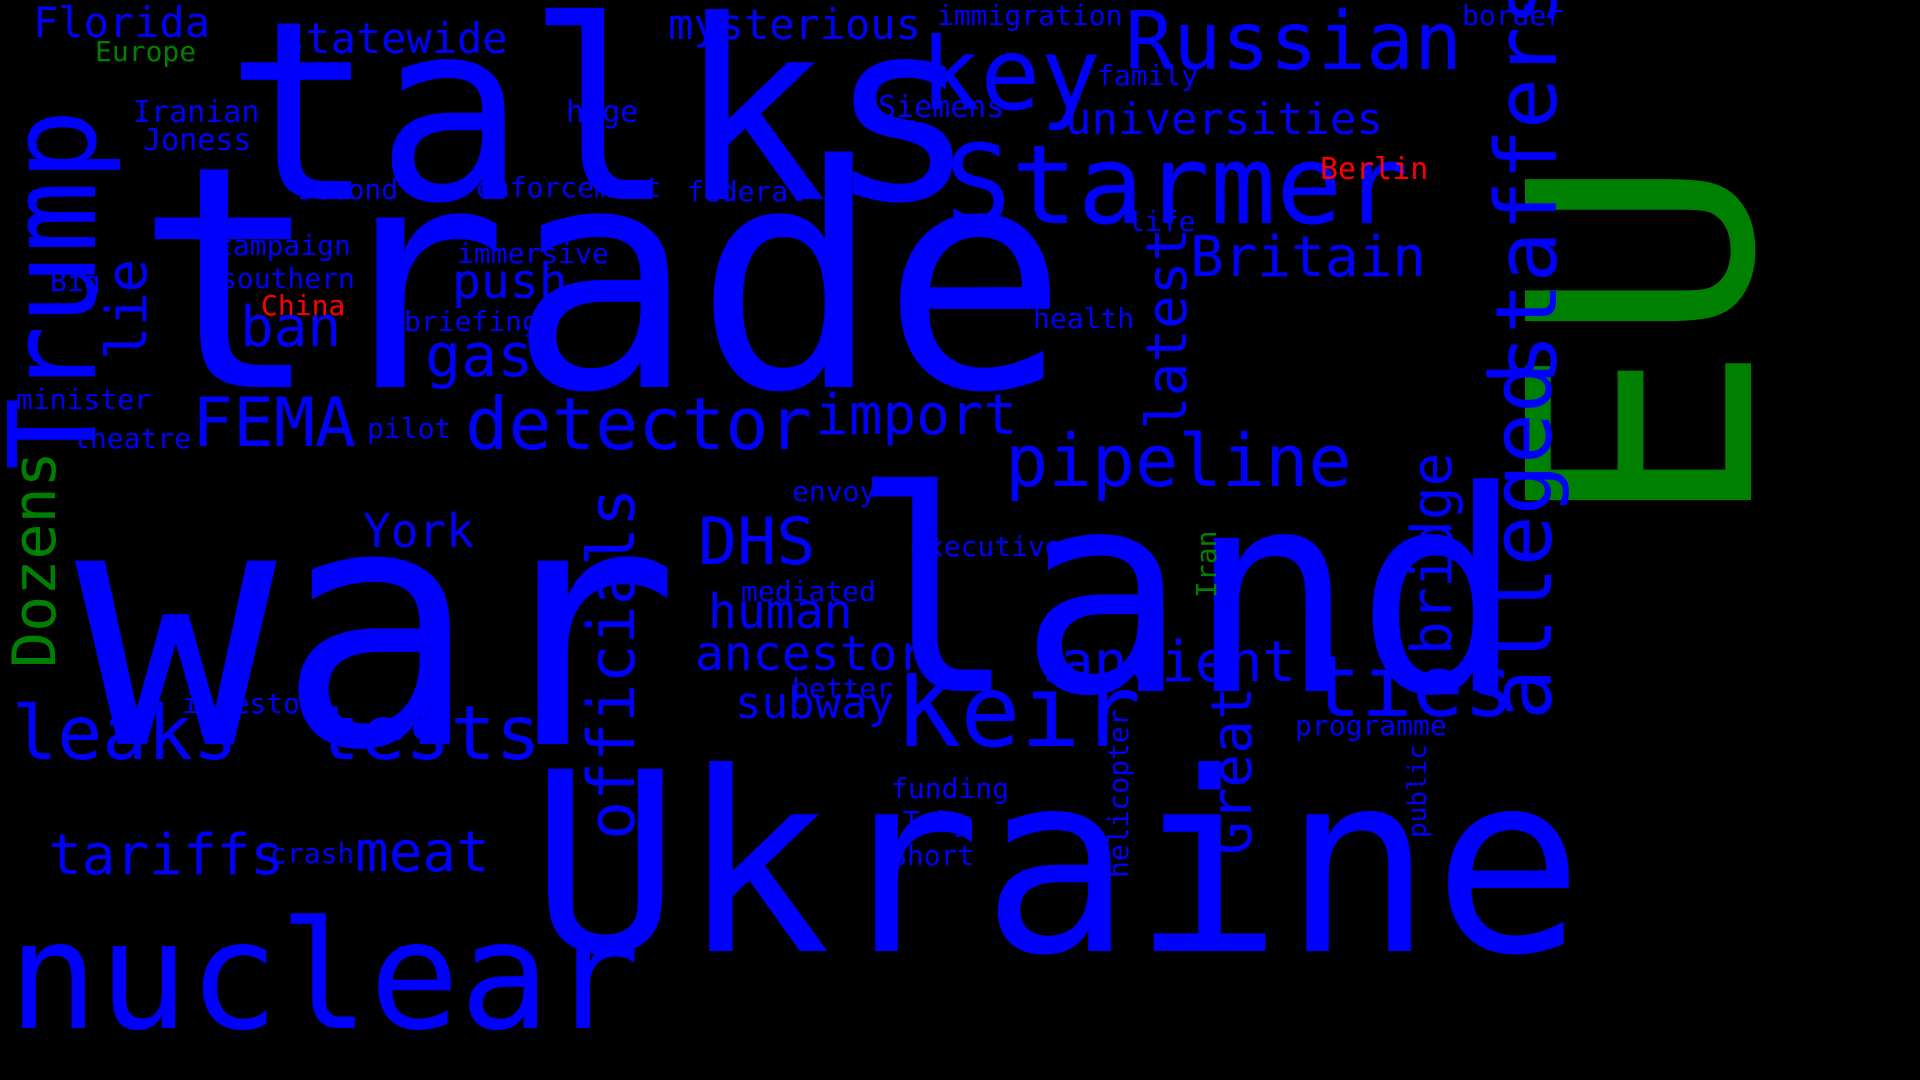  What do you see at coordinates (146, 51) in the screenshot?
I see `word-europe: Europe` at bounding box center [146, 51].